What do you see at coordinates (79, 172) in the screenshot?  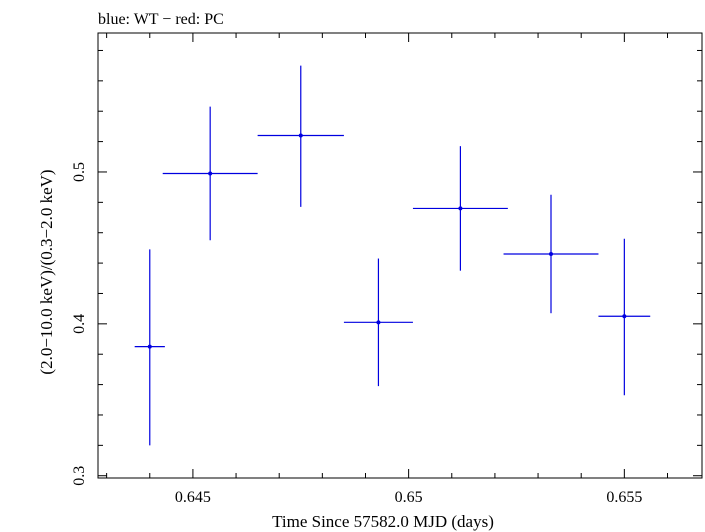 I see `y-tick-label: 0.5` at bounding box center [79, 172].